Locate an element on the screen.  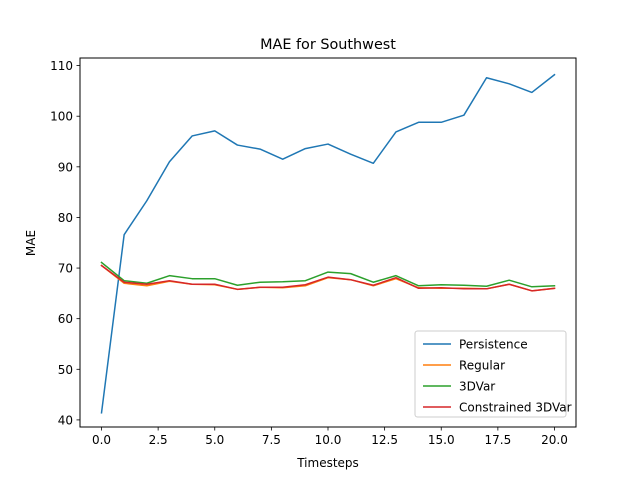
y-tick-label: 40 is located at coordinates (65, 420).